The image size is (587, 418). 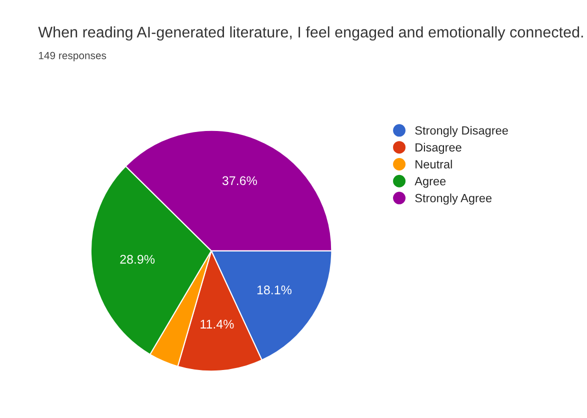 What do you see at coordinates (434, 164) in the screenshot?
I see `legend-label: Neutral` at bounding box center [434, 164].